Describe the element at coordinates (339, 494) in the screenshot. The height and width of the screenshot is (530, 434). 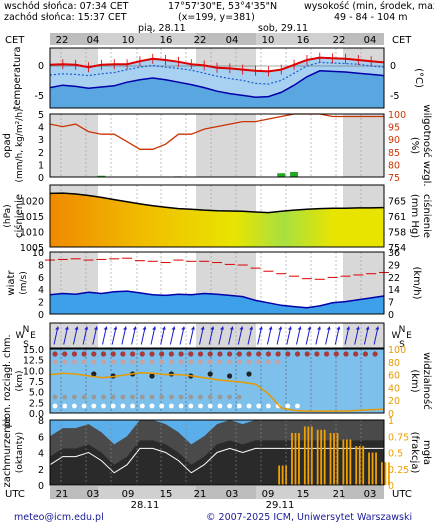
I see `bottom-hour-label: 21` at that location.